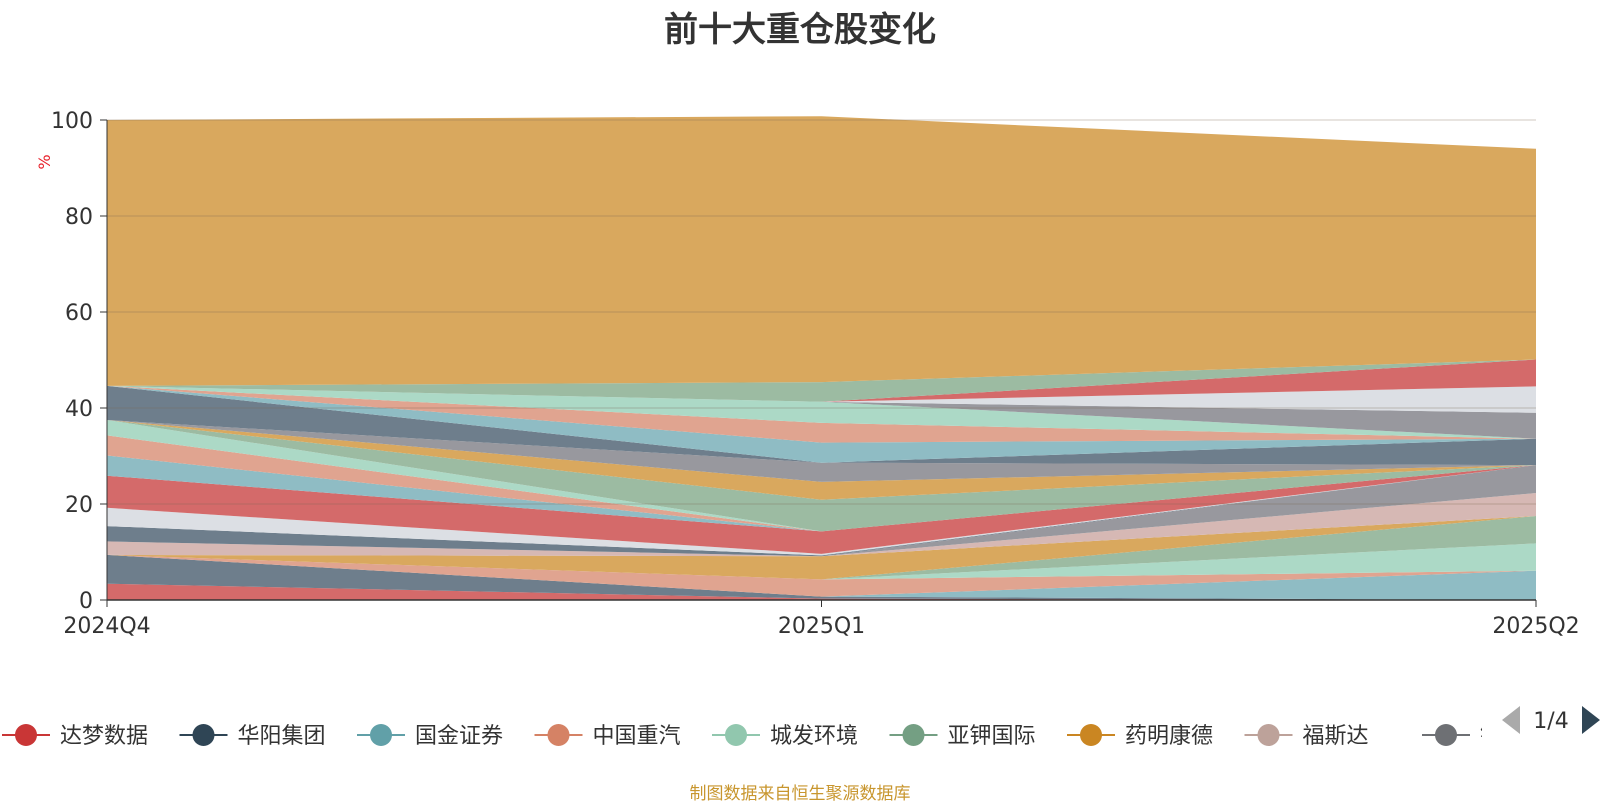  Describe the element at coordinates (1535, 626) in the screenshot. I see `x-tick-label: 2025Q2` at that location.